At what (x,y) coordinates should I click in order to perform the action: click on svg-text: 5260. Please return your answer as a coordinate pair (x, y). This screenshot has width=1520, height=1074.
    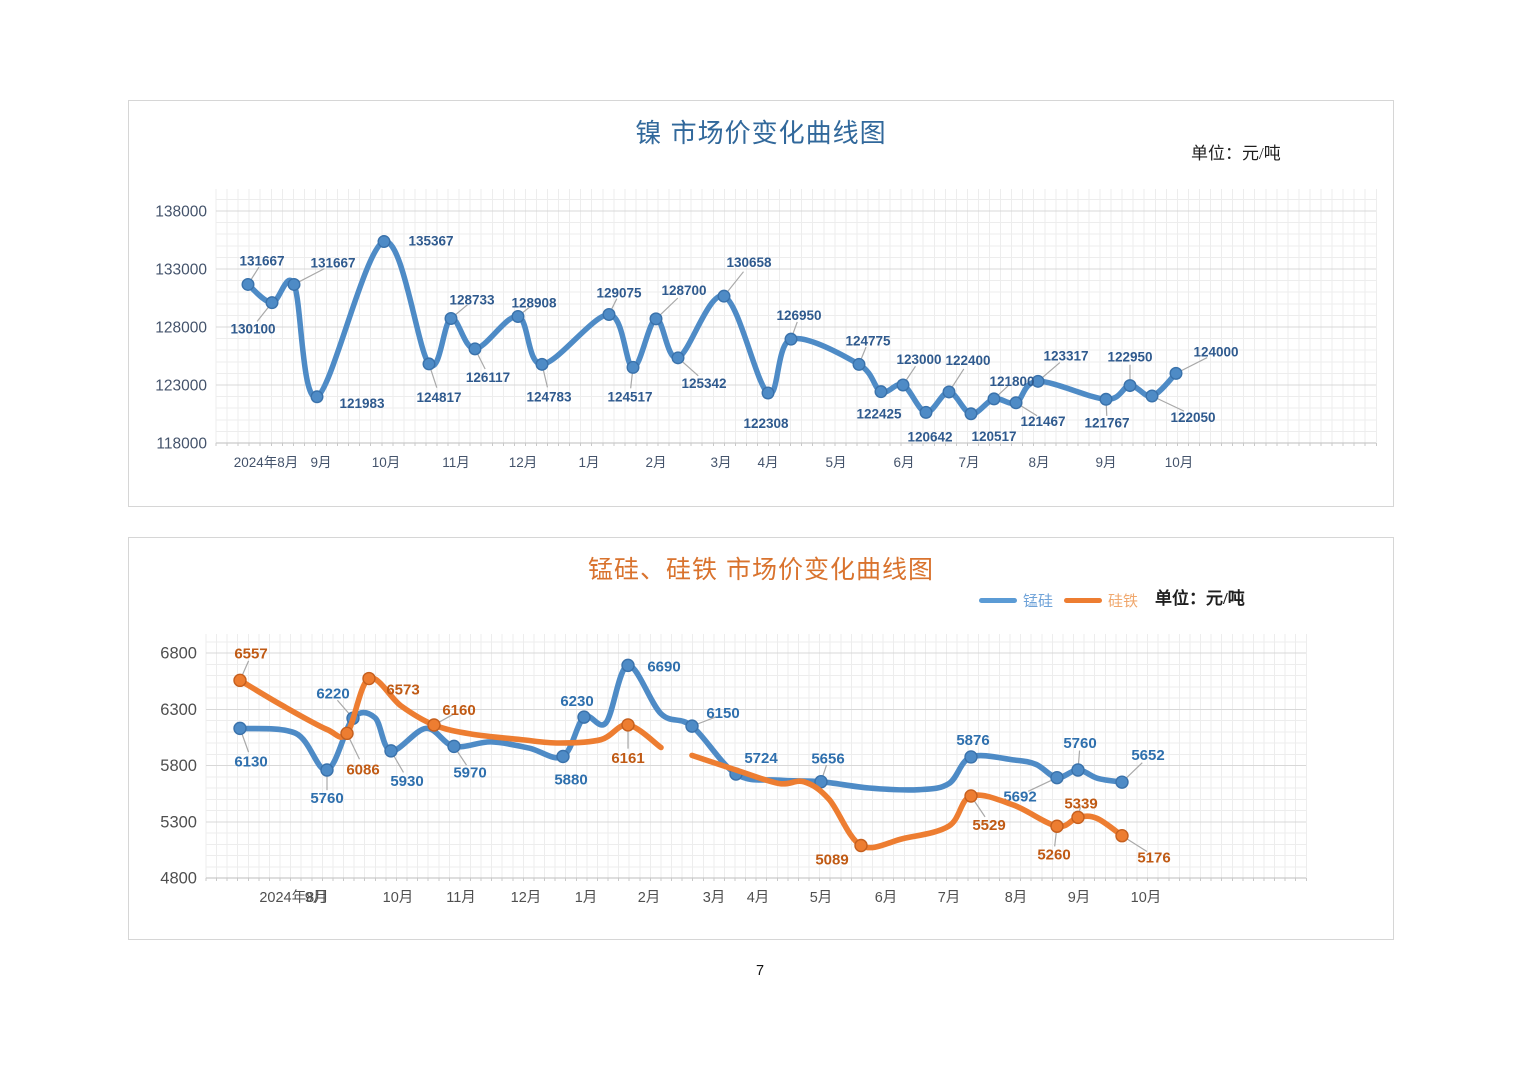
    Looking at the image, I should click on (1053, 854).